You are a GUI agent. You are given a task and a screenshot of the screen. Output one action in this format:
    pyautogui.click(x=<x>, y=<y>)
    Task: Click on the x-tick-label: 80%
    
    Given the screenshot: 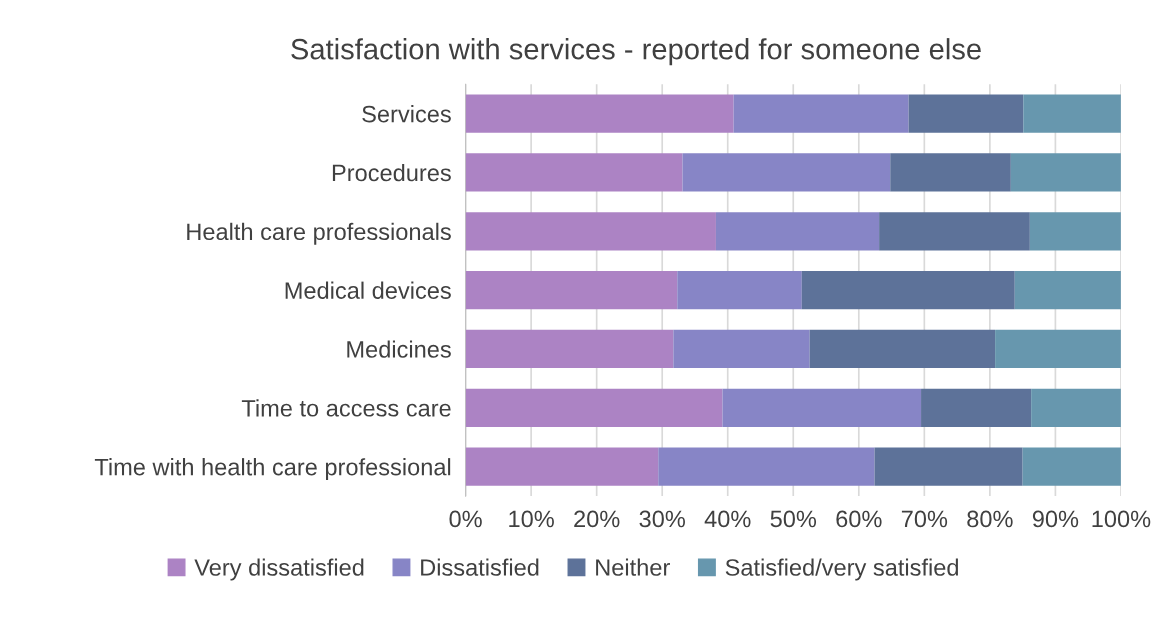 What is the action you would take?
    pyautogui.click(x=990, y=519)
    